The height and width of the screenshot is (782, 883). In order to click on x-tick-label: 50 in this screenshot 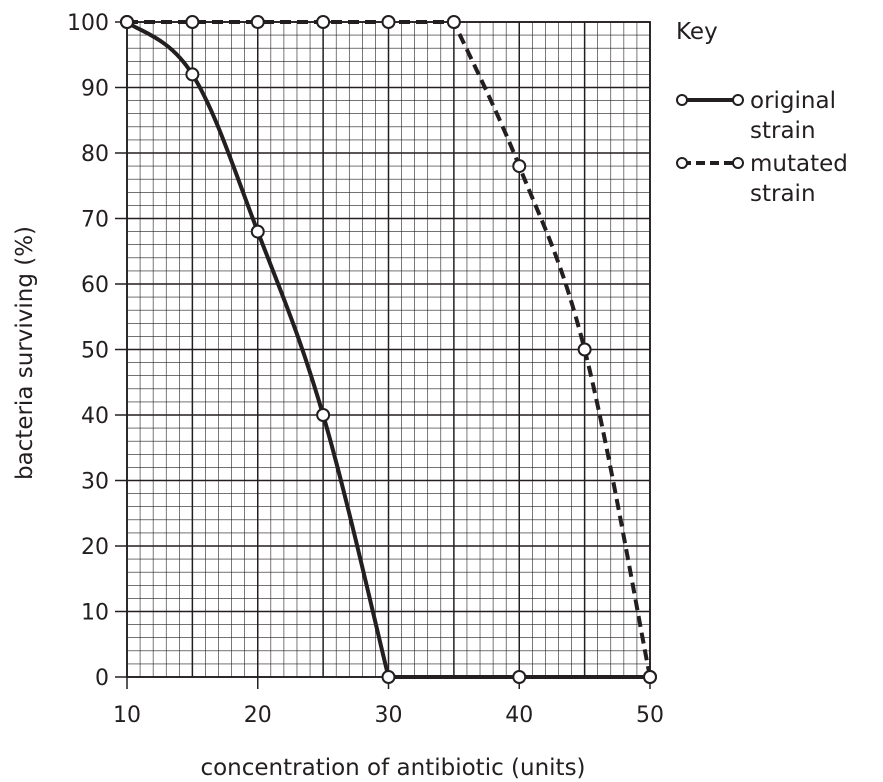, I will do `click(650, 715)`.